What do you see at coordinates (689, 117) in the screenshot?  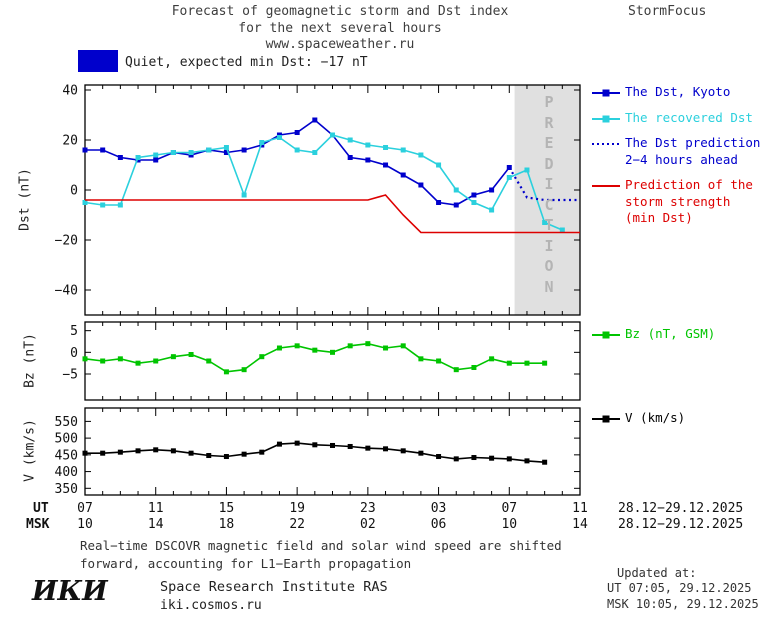 I see `legend-label: The recovered Dst` at bounding box center [689, 117].